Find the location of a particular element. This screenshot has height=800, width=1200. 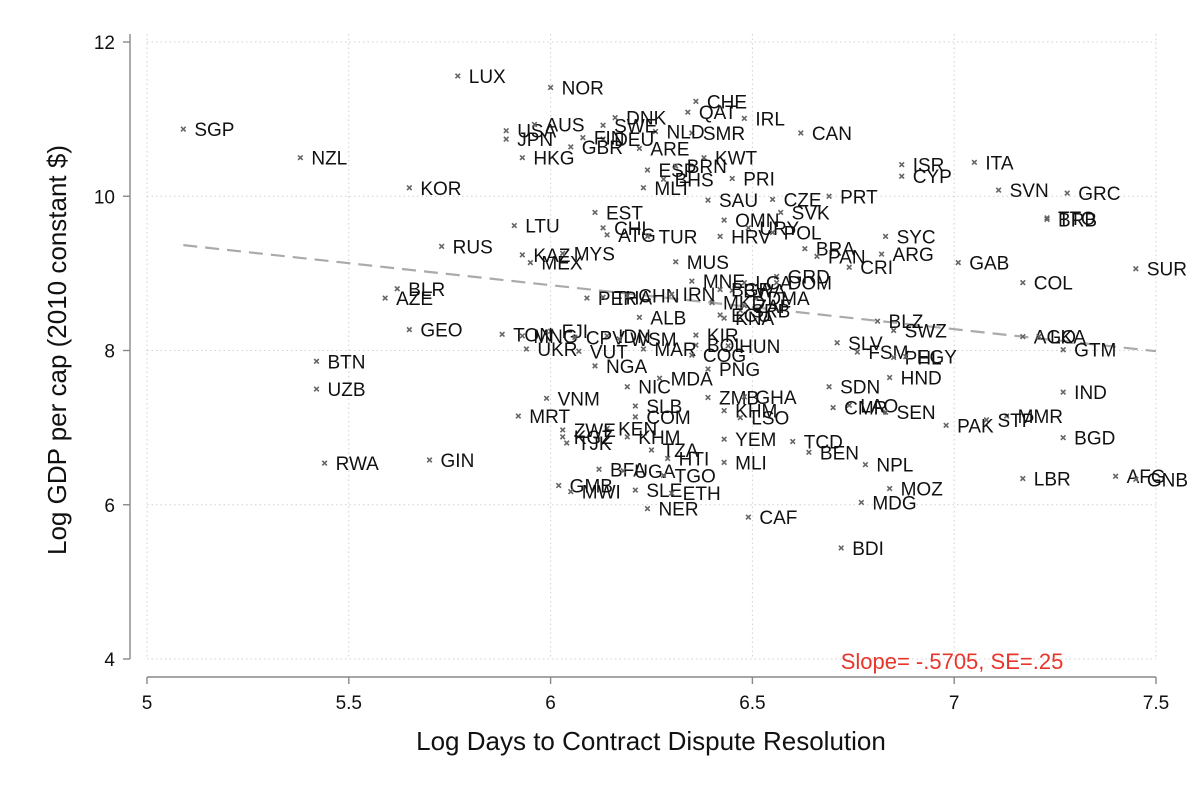

data-point-lux: LUX is located at coordinates (480, 77).